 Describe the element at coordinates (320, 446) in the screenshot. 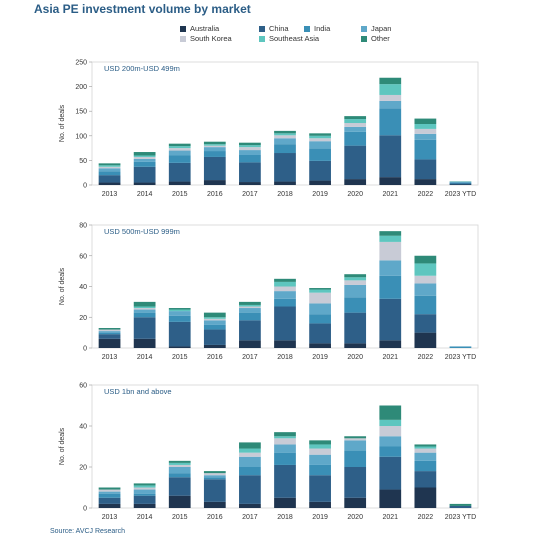

I see `bar-southeast-asia-2019` at that location.